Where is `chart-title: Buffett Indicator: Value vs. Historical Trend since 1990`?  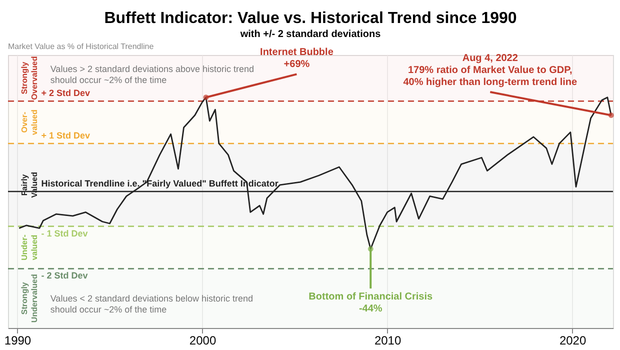 chart-title: Buffett Indicator: Value vs. Historical Trend since 1990 is located at coordinates (310, 18).